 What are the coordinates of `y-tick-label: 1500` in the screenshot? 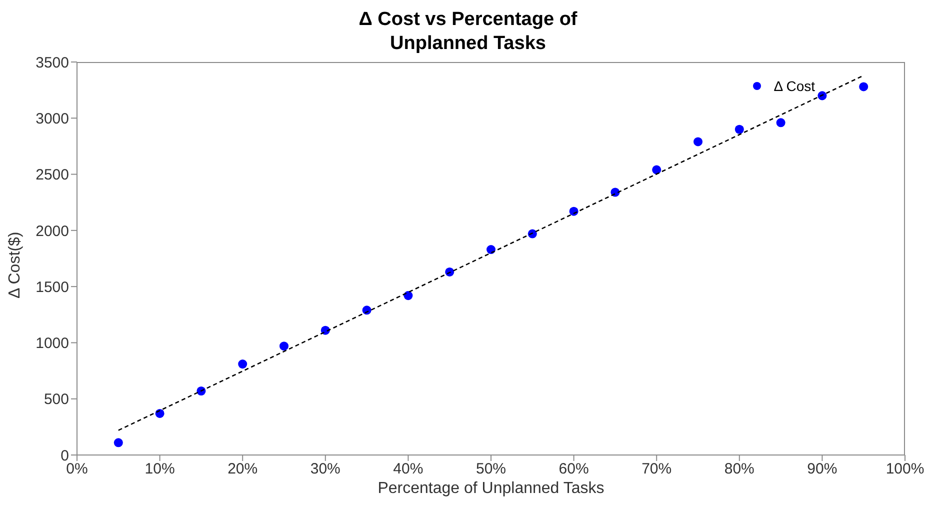 It's located at (52, 287).